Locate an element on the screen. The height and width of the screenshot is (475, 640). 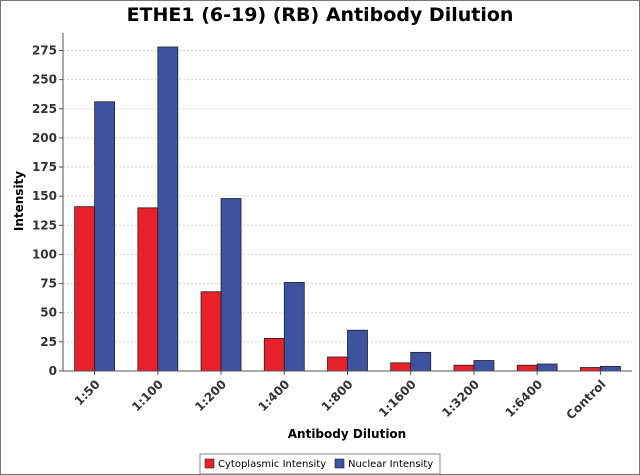
y-tick-label: 75 is located at coordinates (48, 284).